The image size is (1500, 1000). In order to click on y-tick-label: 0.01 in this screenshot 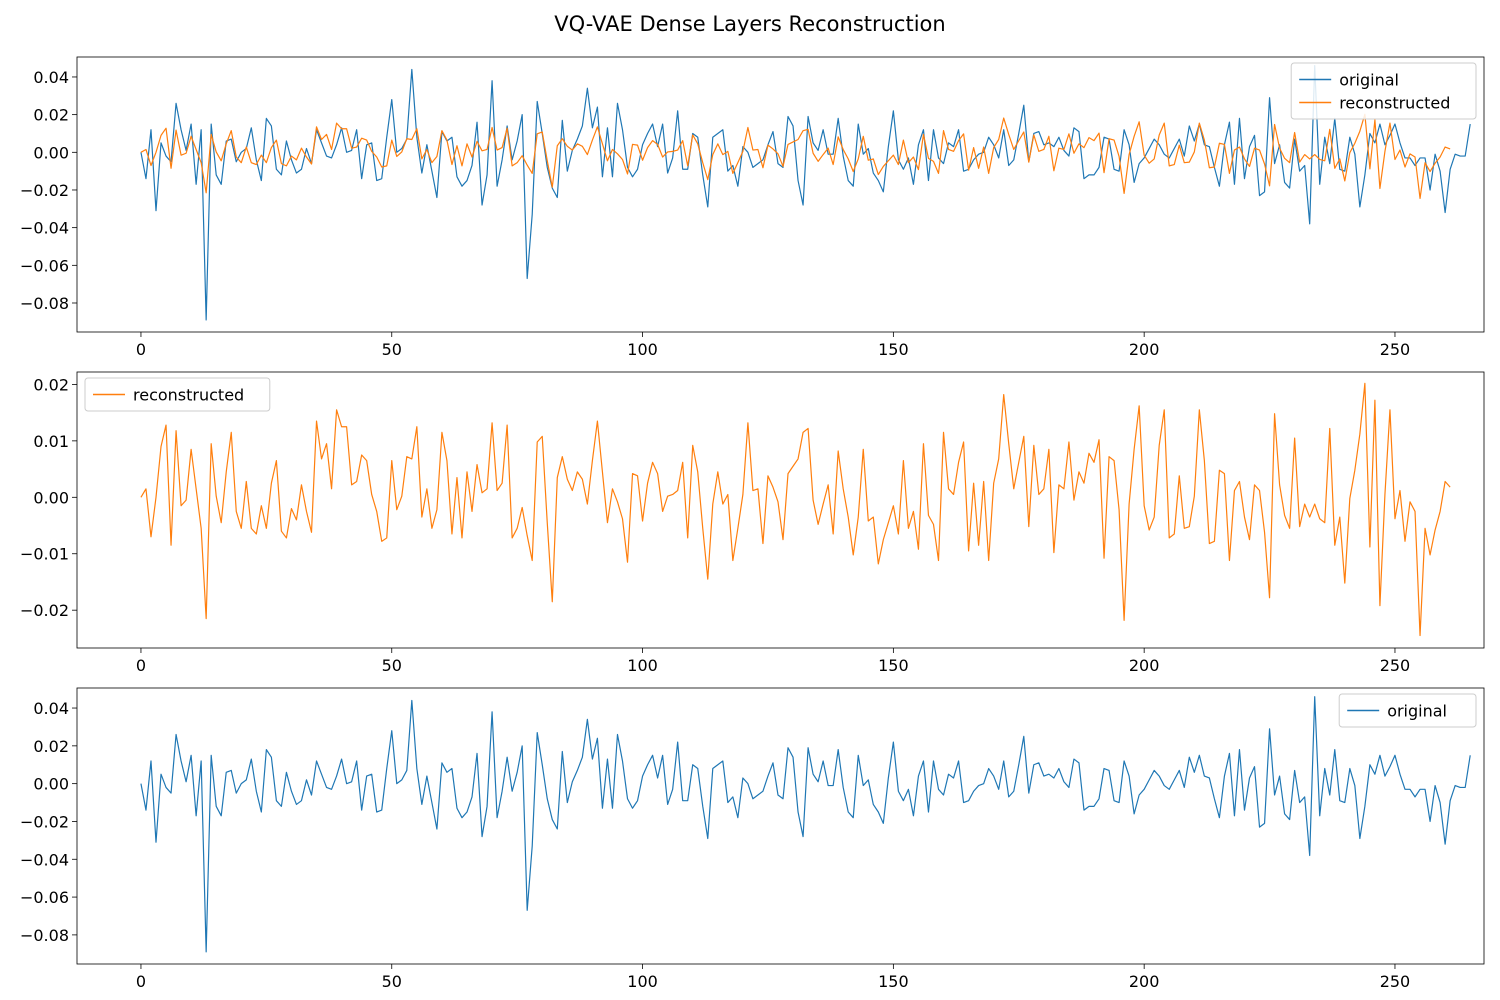, I will do `click(51, 441)`.